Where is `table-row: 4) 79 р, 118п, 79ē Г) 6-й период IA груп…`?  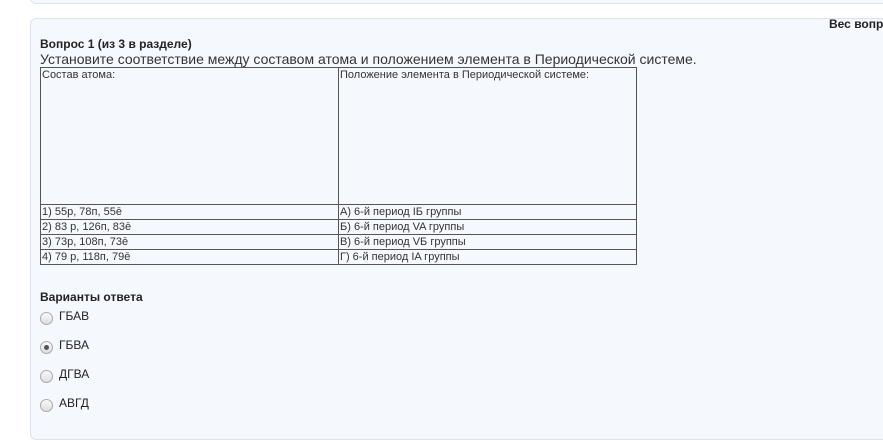
table-row: 4) 79 р, 118п, 79ē Г) 6-й период IA груп… is located at coordinates (338, 257).